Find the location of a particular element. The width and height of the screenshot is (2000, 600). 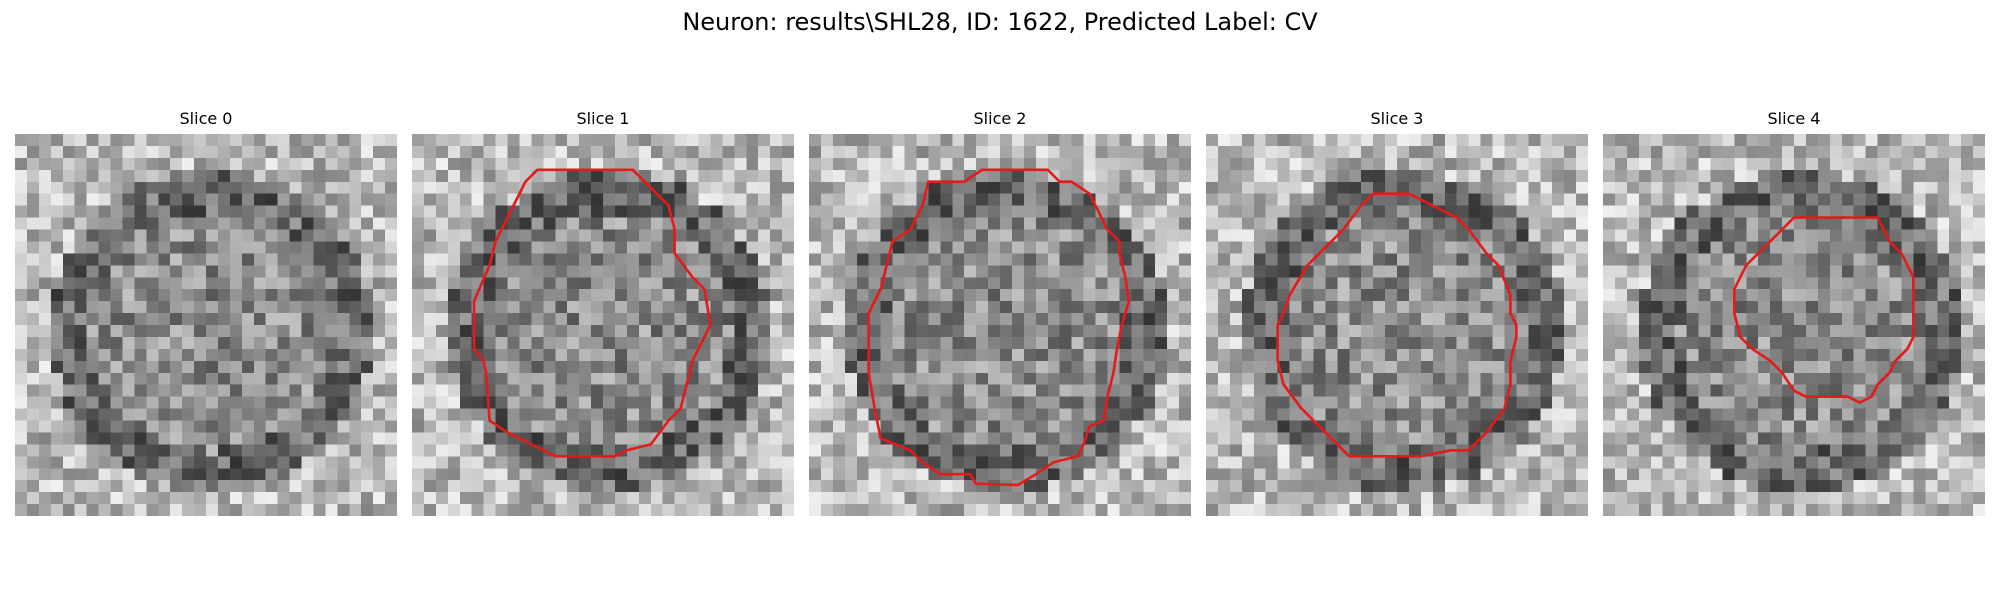

slice-panel-4: Slice 4 is located at coordinates (1794, 312).